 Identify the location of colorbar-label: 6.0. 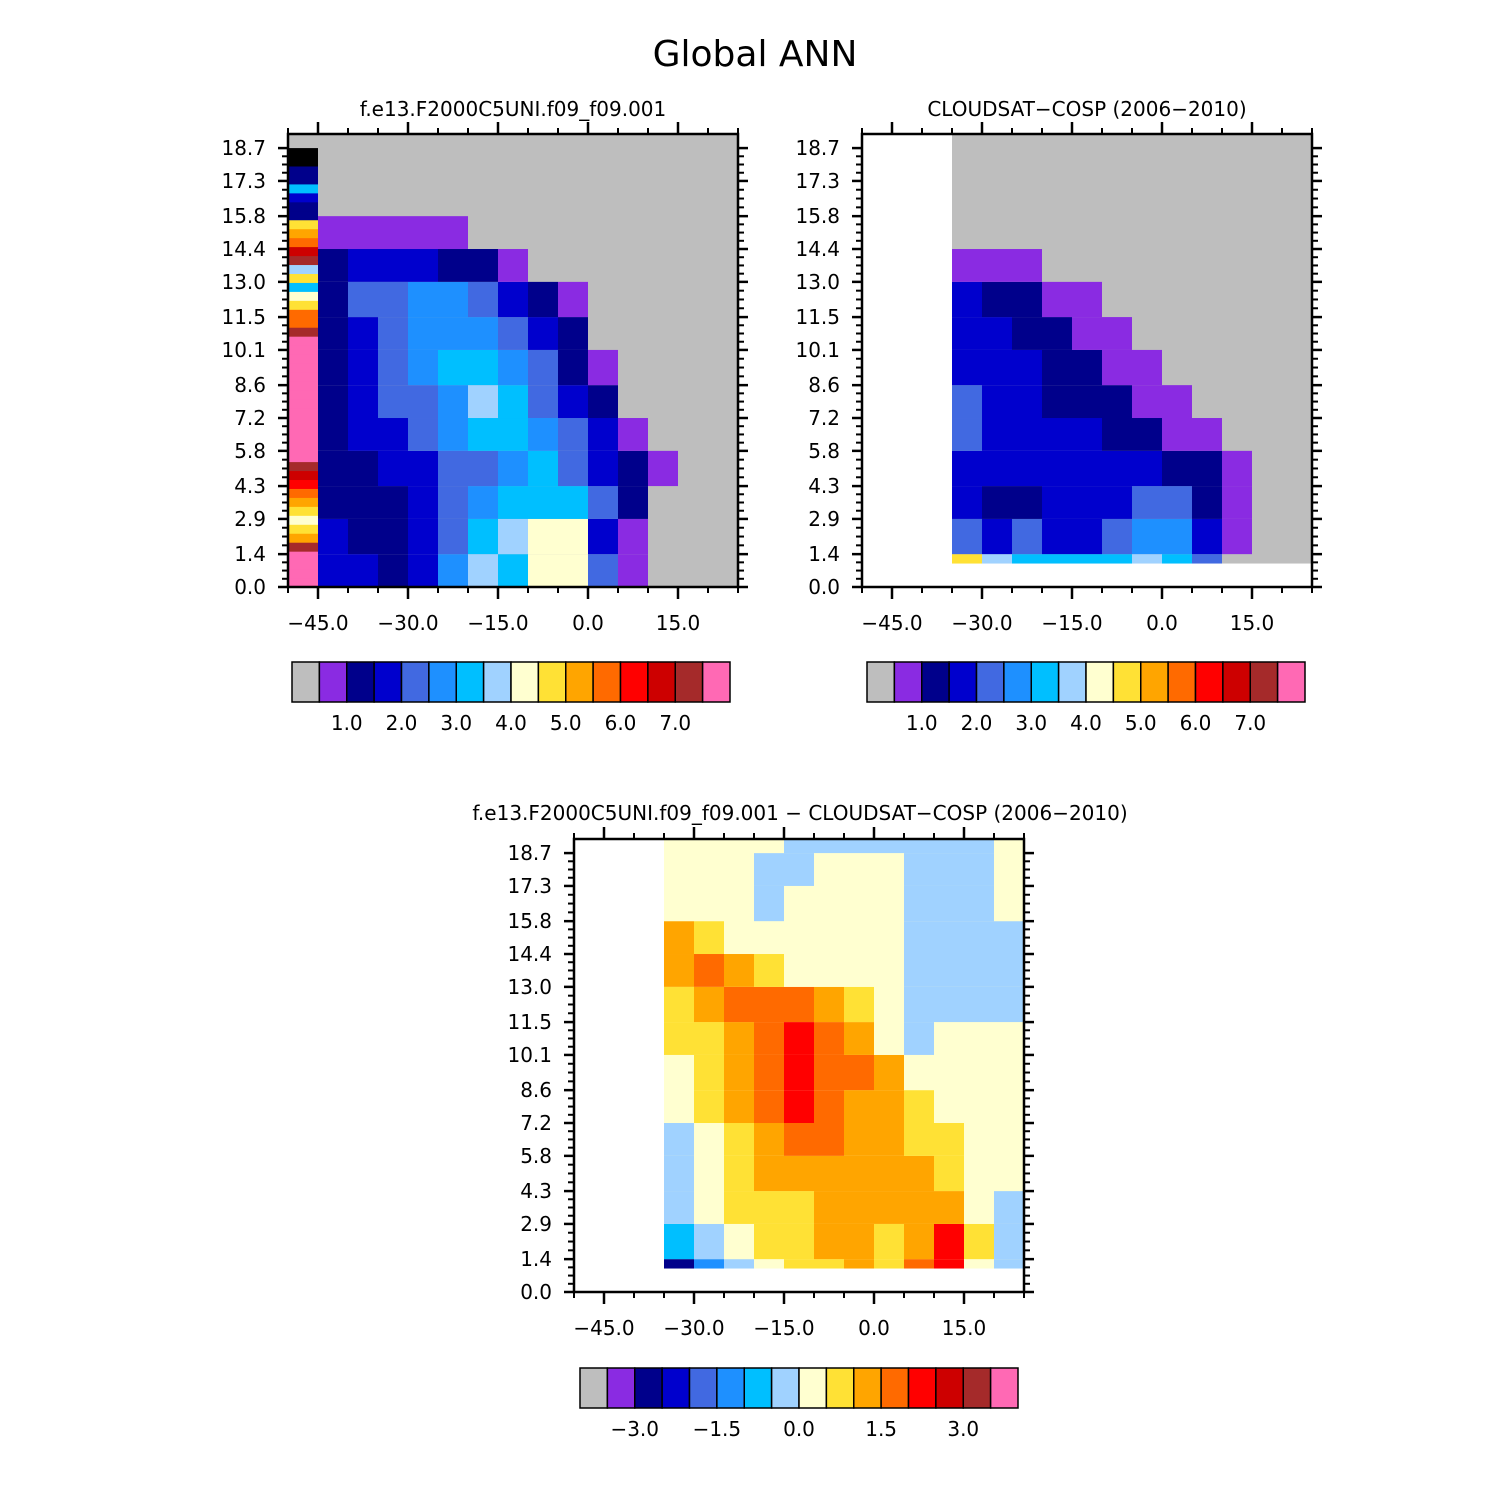
(621, 723).